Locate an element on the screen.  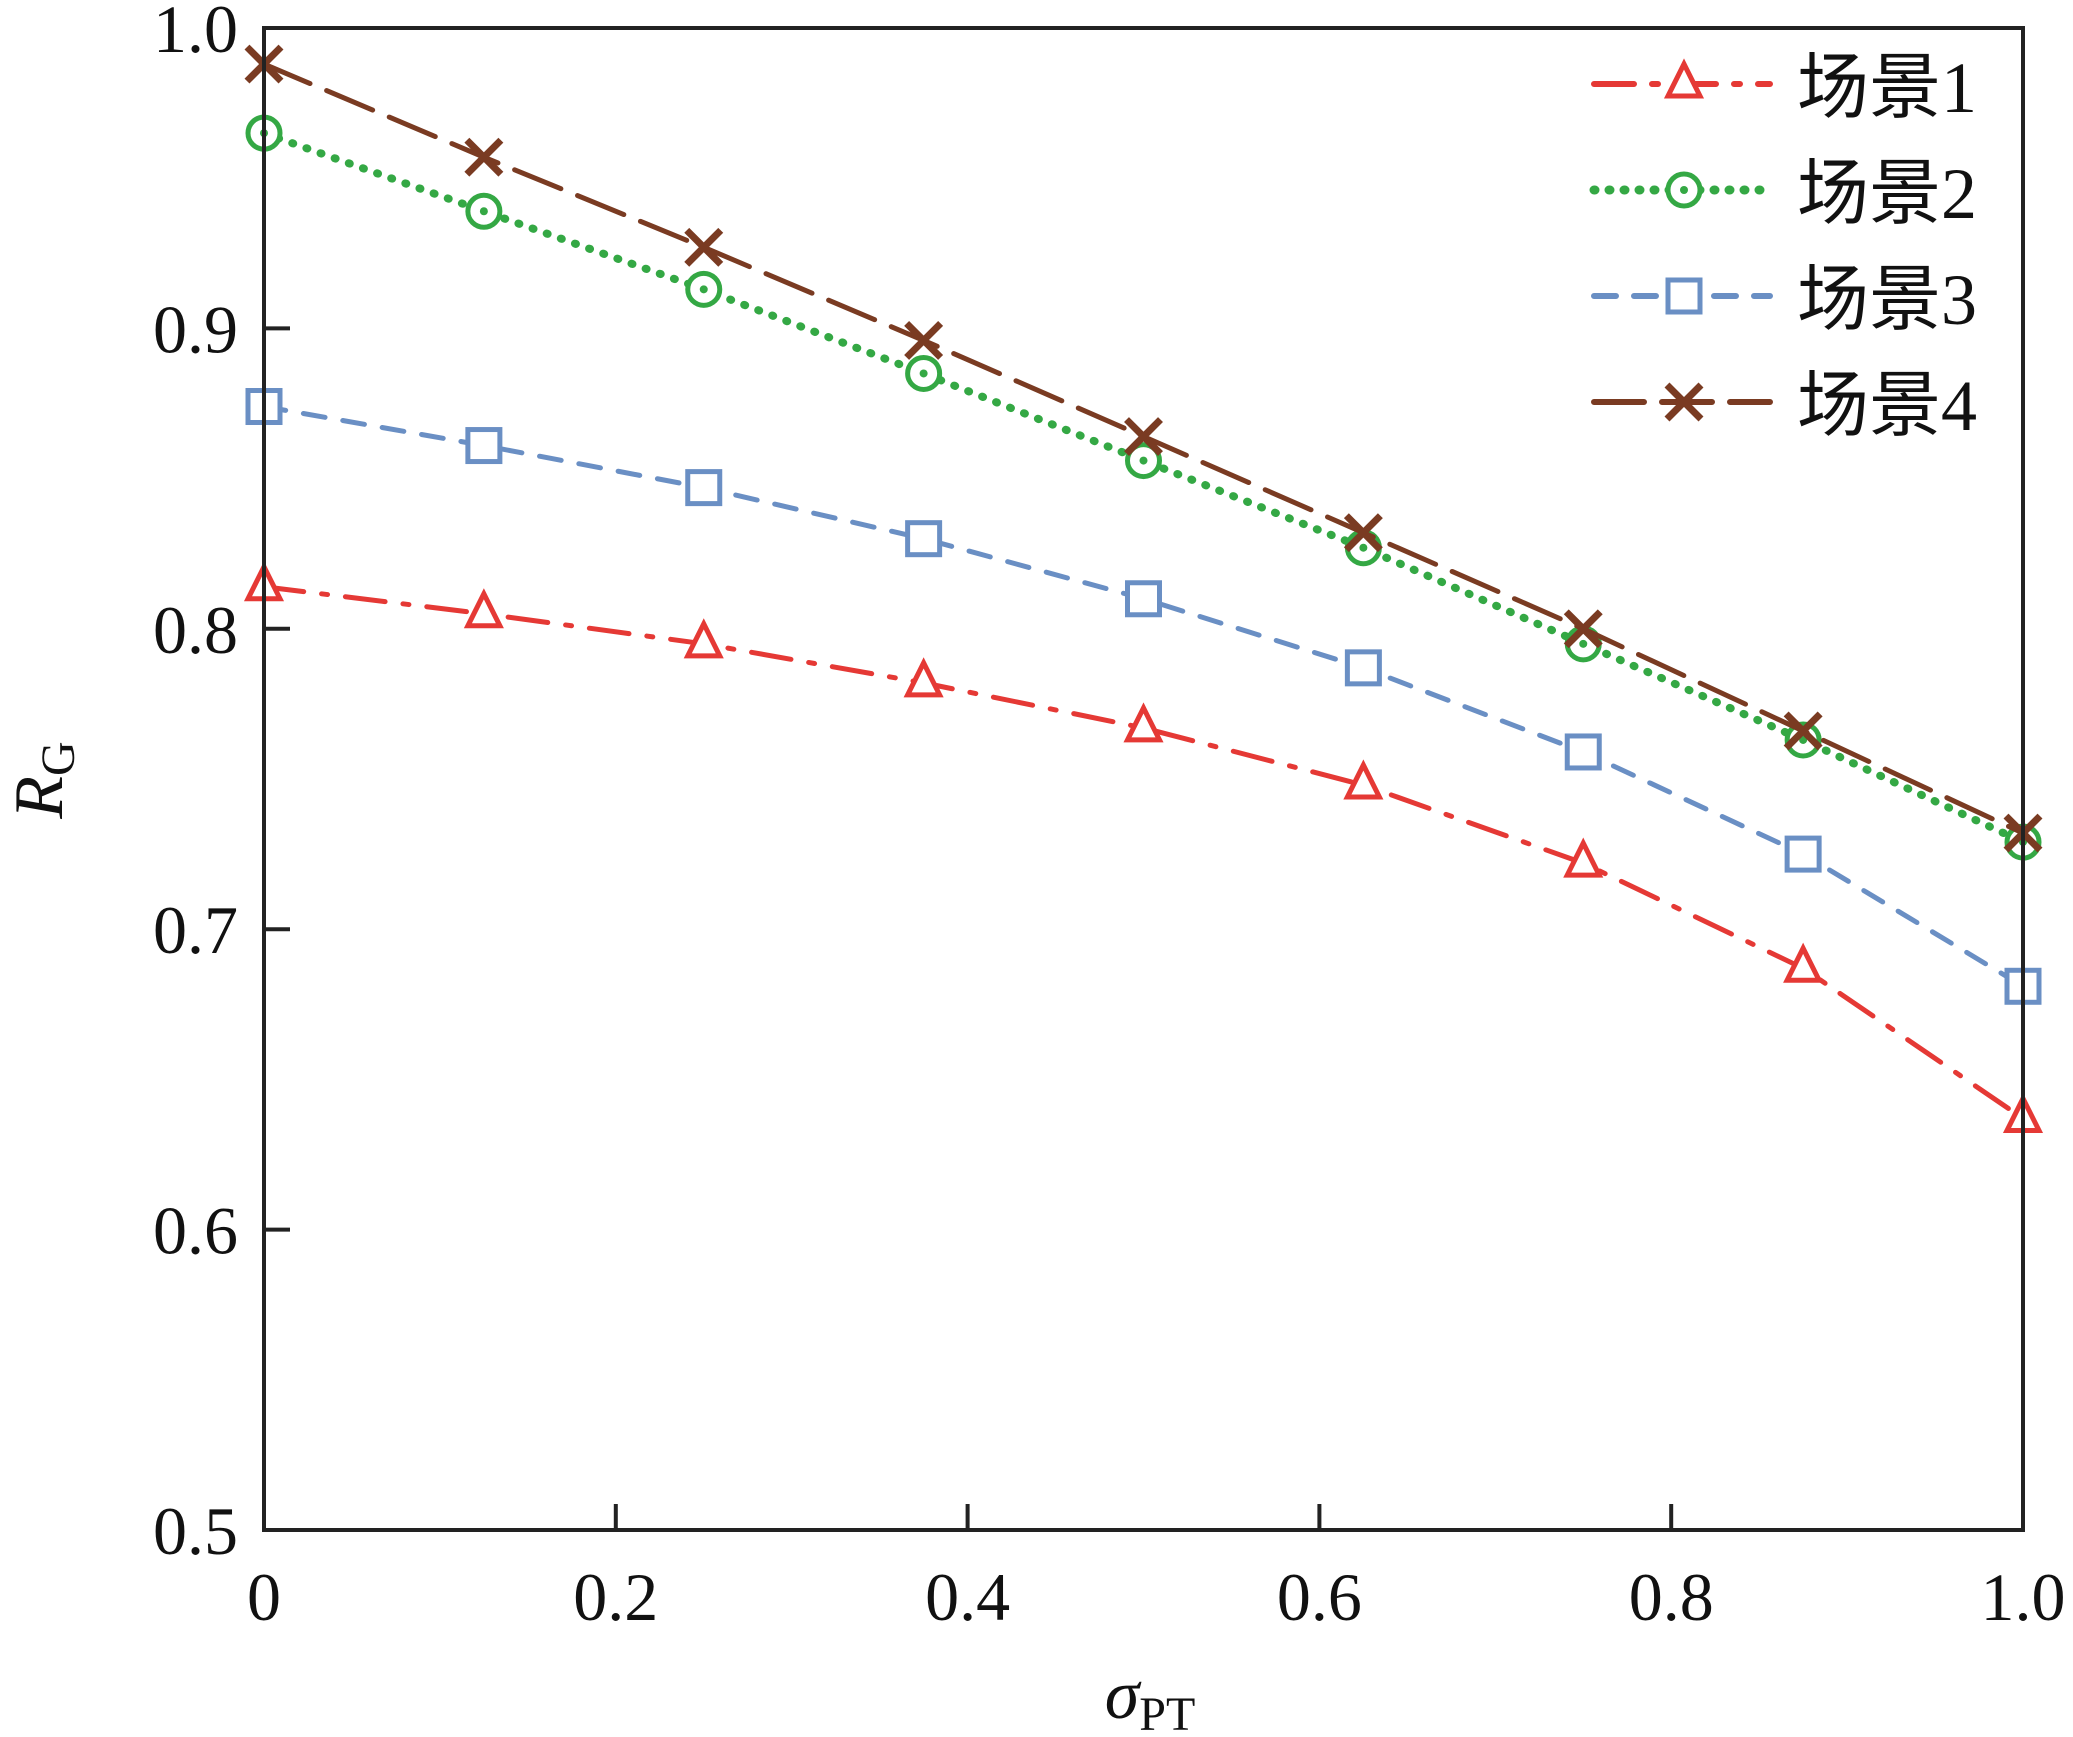
x-tick-label: 0.4 is located at coordinates (967, 1597).